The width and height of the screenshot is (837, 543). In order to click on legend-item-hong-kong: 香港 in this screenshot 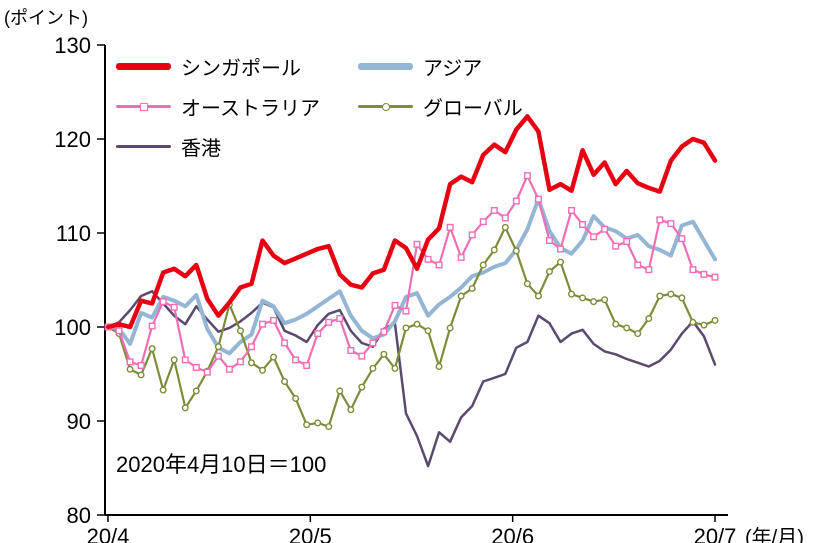, I will do `click(218, 146)`.